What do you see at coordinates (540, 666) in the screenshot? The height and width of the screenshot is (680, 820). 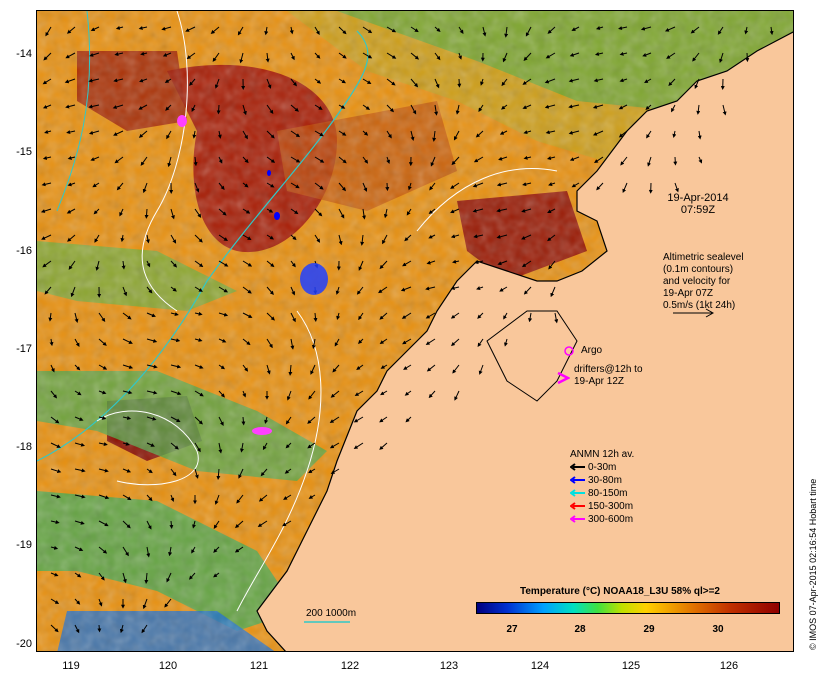 I see `x-tick-label: 124` at bounding box center [540, 666].